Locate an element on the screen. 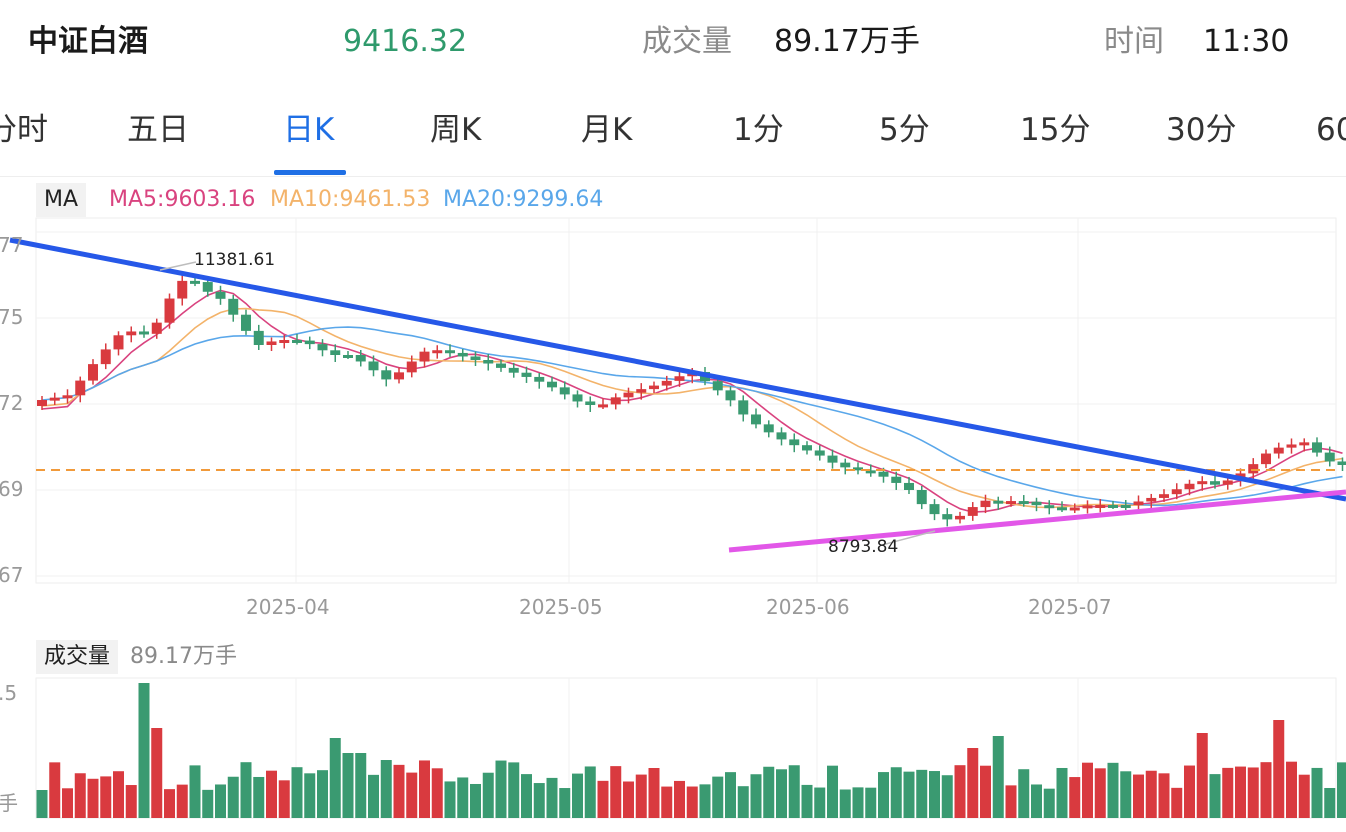  tab-weekly-k: 周K is located at coordinates (456, 130).